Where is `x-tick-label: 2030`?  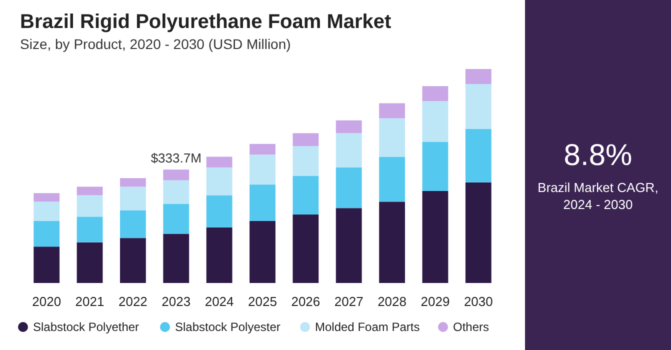 x-tick-label: 2030 is located at coordinates (478, 301).